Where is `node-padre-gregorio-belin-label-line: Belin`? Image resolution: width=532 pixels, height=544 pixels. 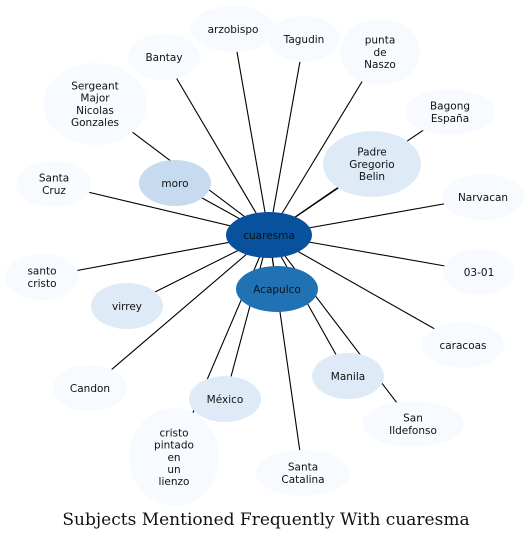
node-padre-gregorio-belin-label-line: Belin is located at coordinates (372, 177).